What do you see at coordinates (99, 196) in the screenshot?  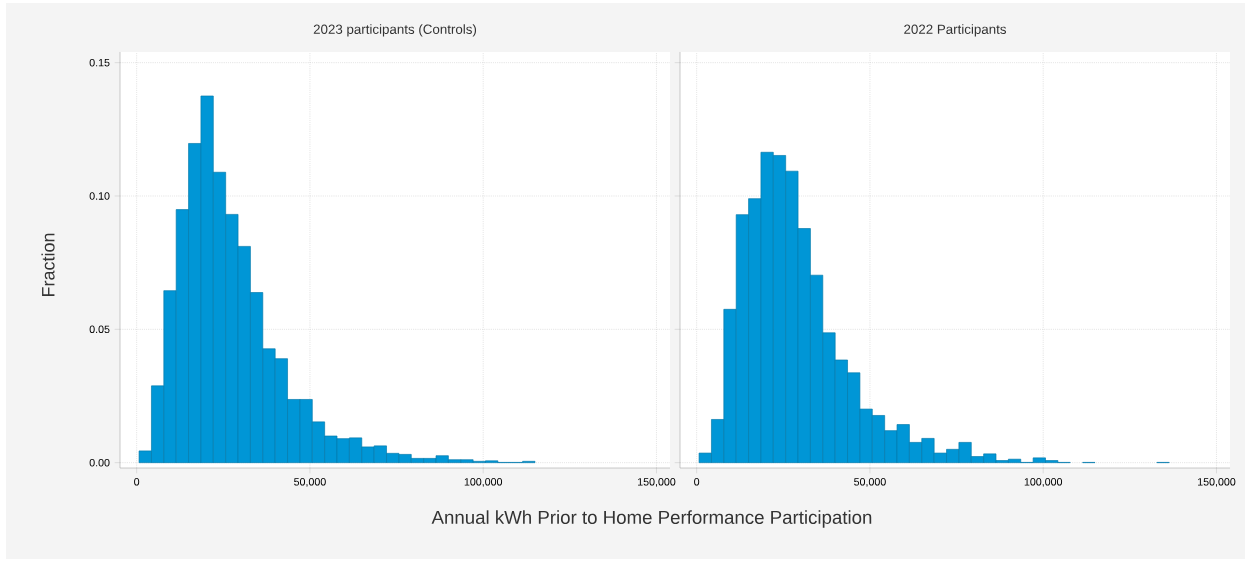 I see `y-tick-label: 0.10` at bounding box center [99, 196].